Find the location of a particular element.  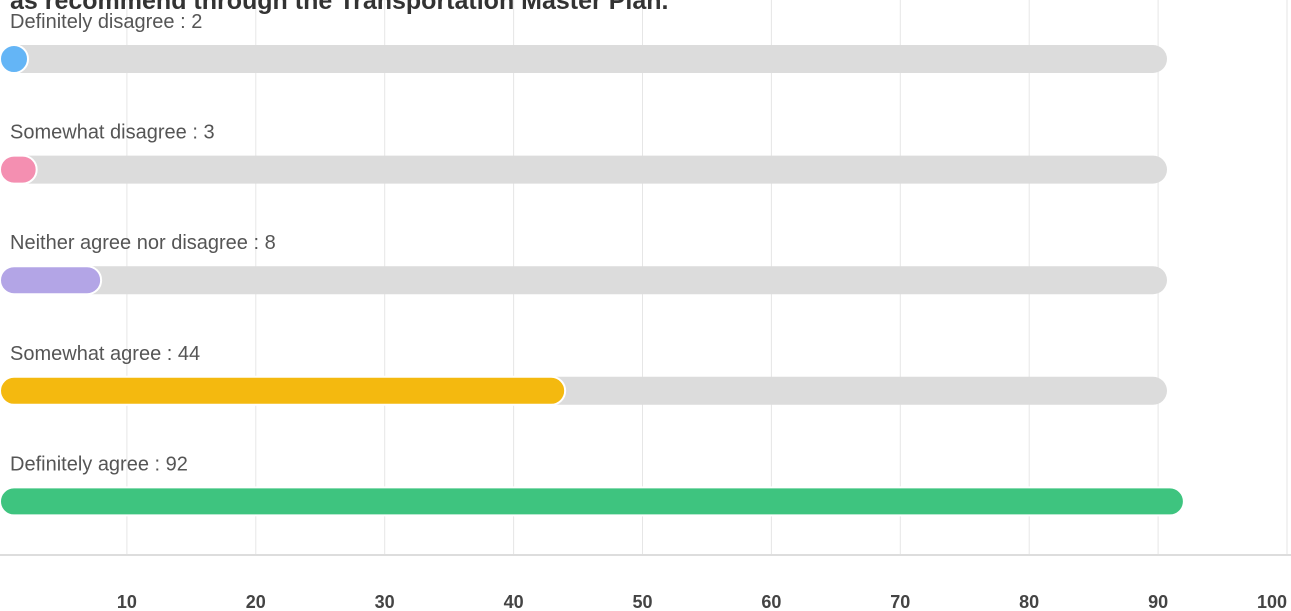

x-tick-label: 90 is located at coordinates (1158, 601).